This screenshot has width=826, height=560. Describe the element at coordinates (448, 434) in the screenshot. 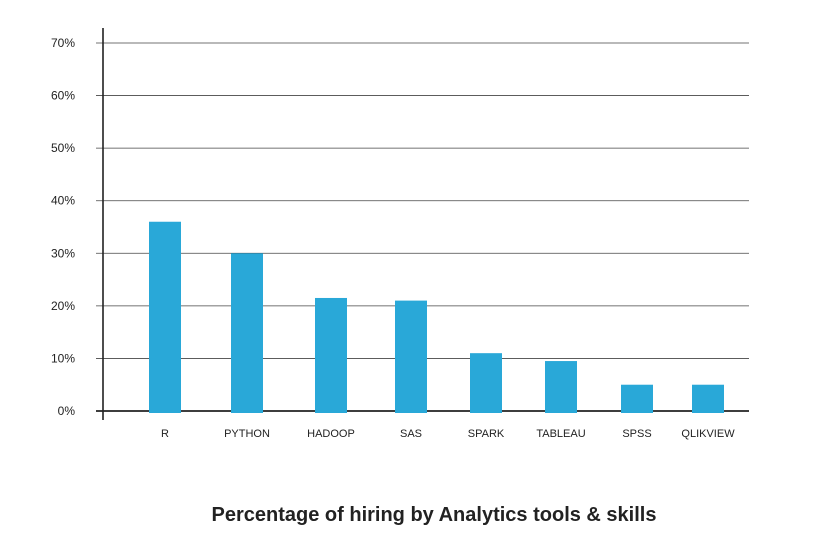

I see `category-labels: R PYTHON HADOOP SAS SPARK TABLEAU SPSS QLIKVIEW` at that location.